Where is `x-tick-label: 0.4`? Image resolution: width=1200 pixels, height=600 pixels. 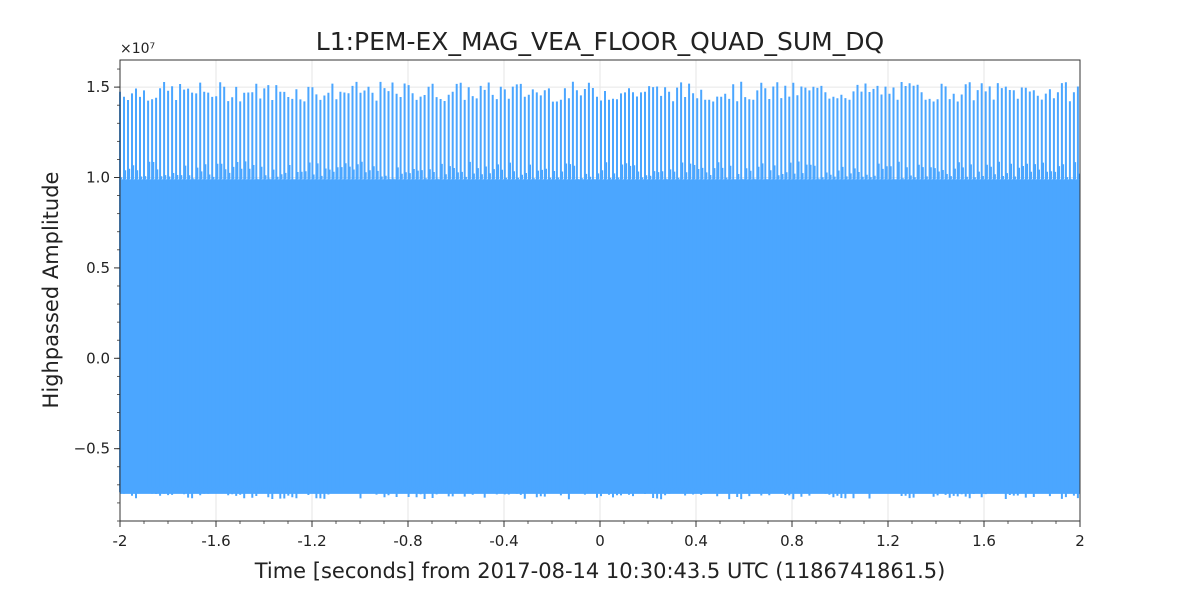 x-tick-label: 0.4 is located at coordinates (696, 541).